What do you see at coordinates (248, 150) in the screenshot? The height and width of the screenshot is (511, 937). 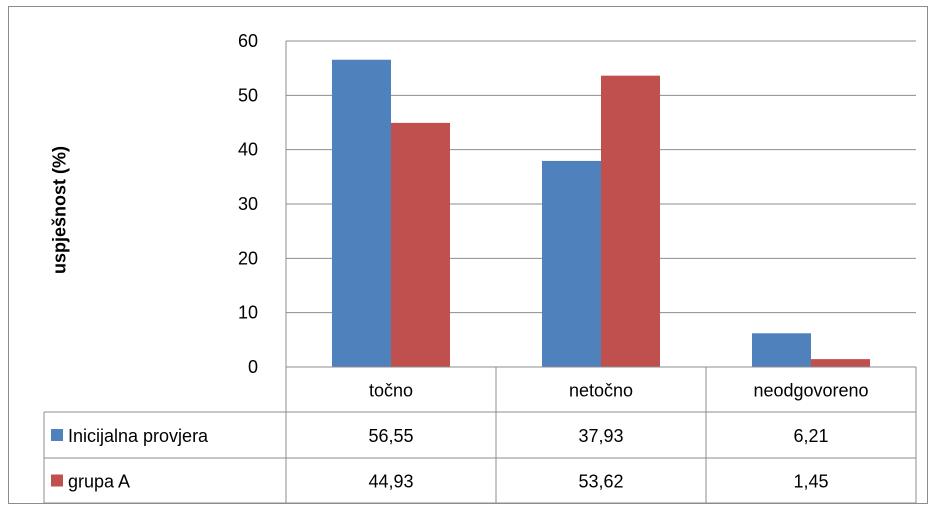 I see `y-tick-label: 40` at bounding box center [248, 150].